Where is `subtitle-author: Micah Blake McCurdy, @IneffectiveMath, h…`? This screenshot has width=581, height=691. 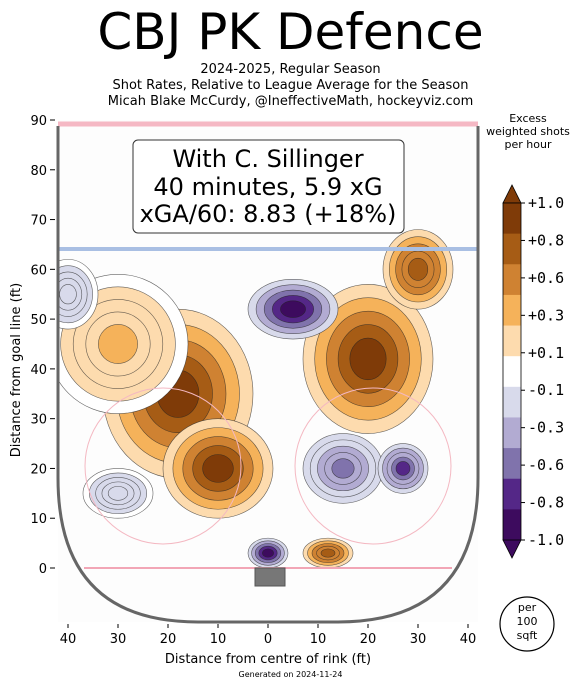 subtitle-author: Micah Blake McCurdy, @IneffectiveMath, h… is located at coordinates (290, 101).